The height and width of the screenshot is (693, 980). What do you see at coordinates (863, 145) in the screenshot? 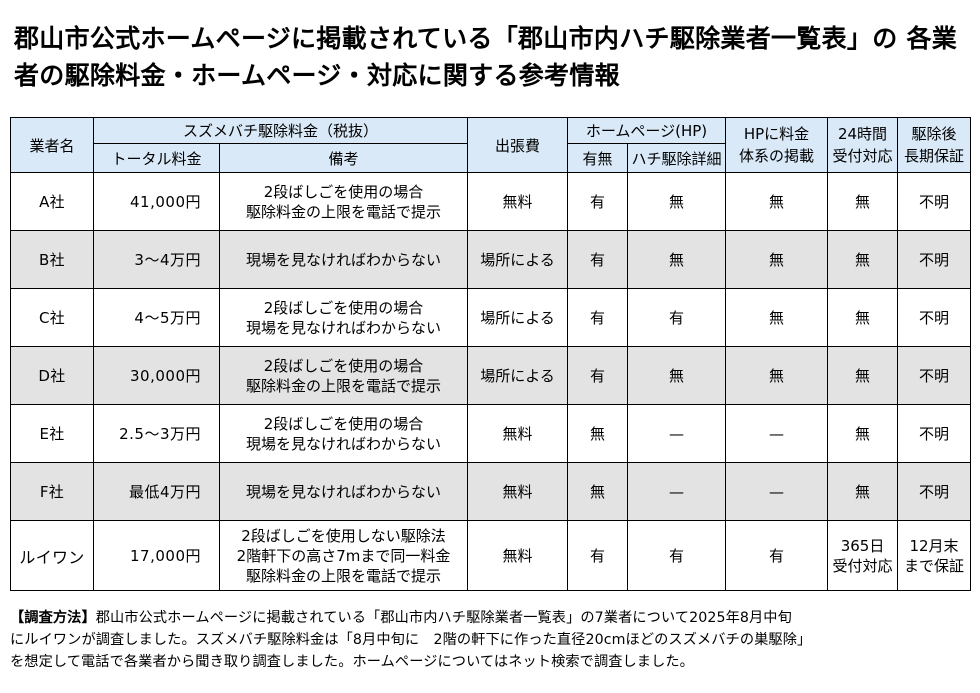
I see `header-24h: 24時間 受付対応` at bounding box center [863, 145].